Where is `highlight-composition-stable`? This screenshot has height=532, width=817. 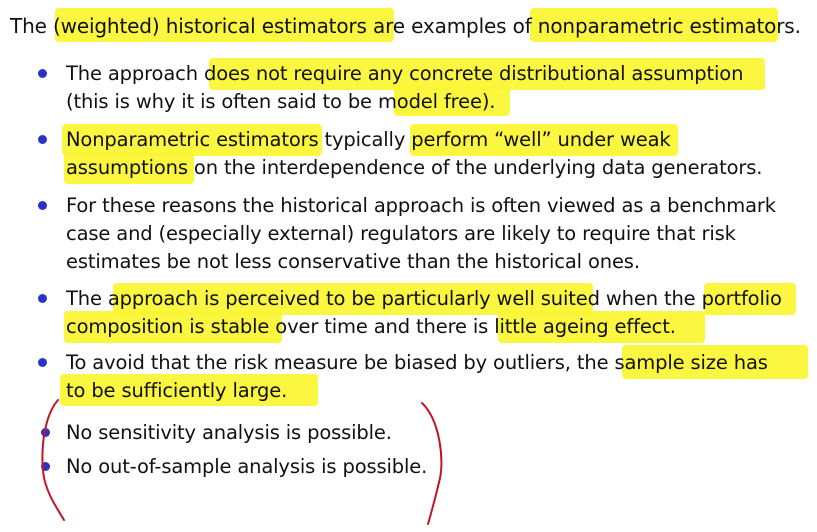 highlight-composition-stable is located at coordinates (173, 327).